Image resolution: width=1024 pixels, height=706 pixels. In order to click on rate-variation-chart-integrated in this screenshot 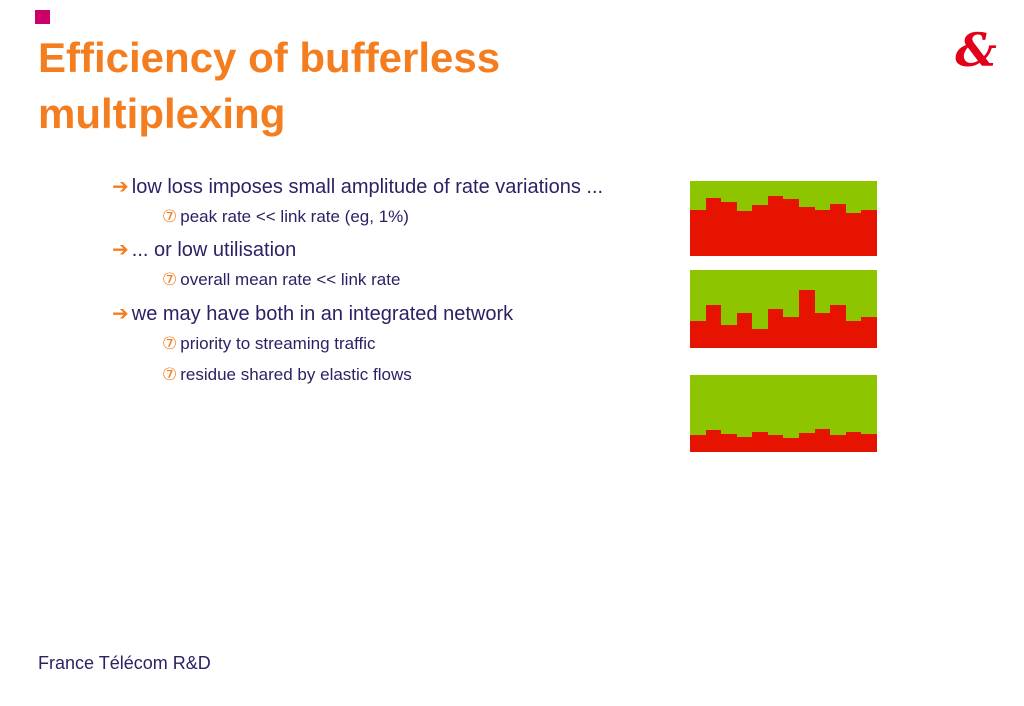, I will do `click(783, 413)`.